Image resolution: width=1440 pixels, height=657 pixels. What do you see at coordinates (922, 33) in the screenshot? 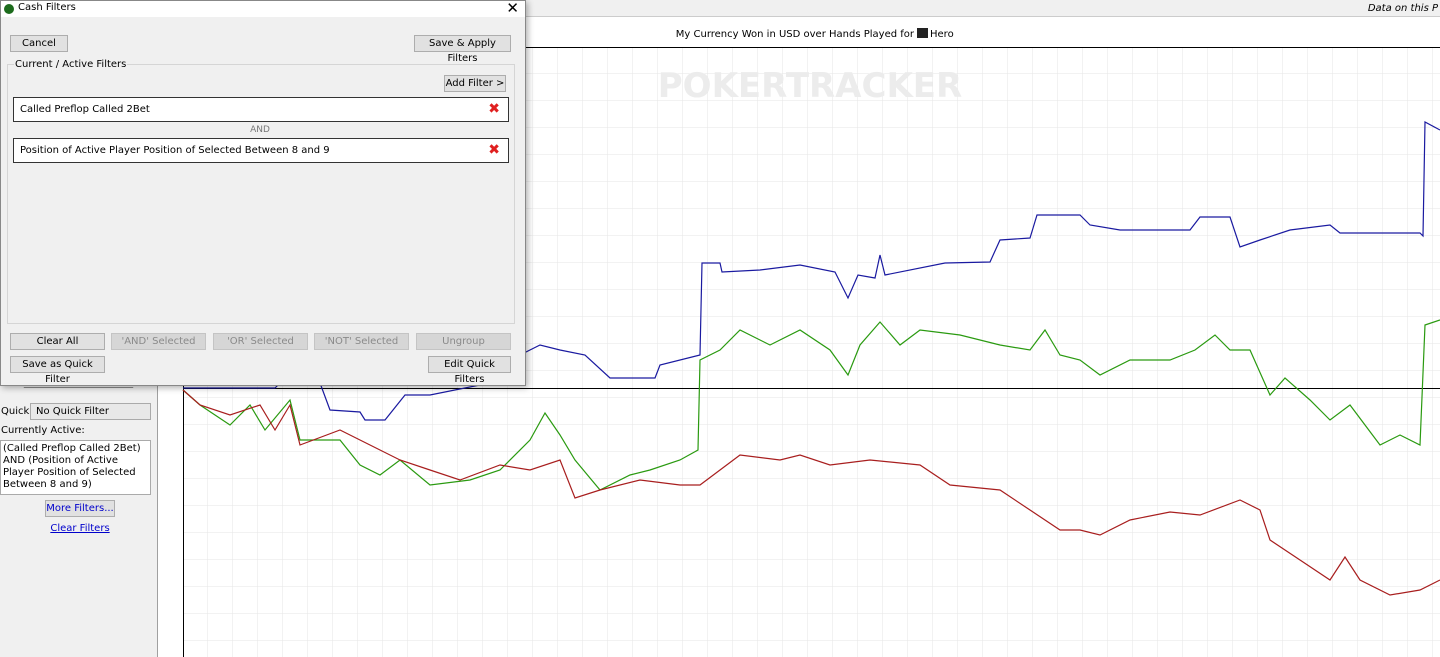
I see `player-icon` at bounding box center [922, 33].